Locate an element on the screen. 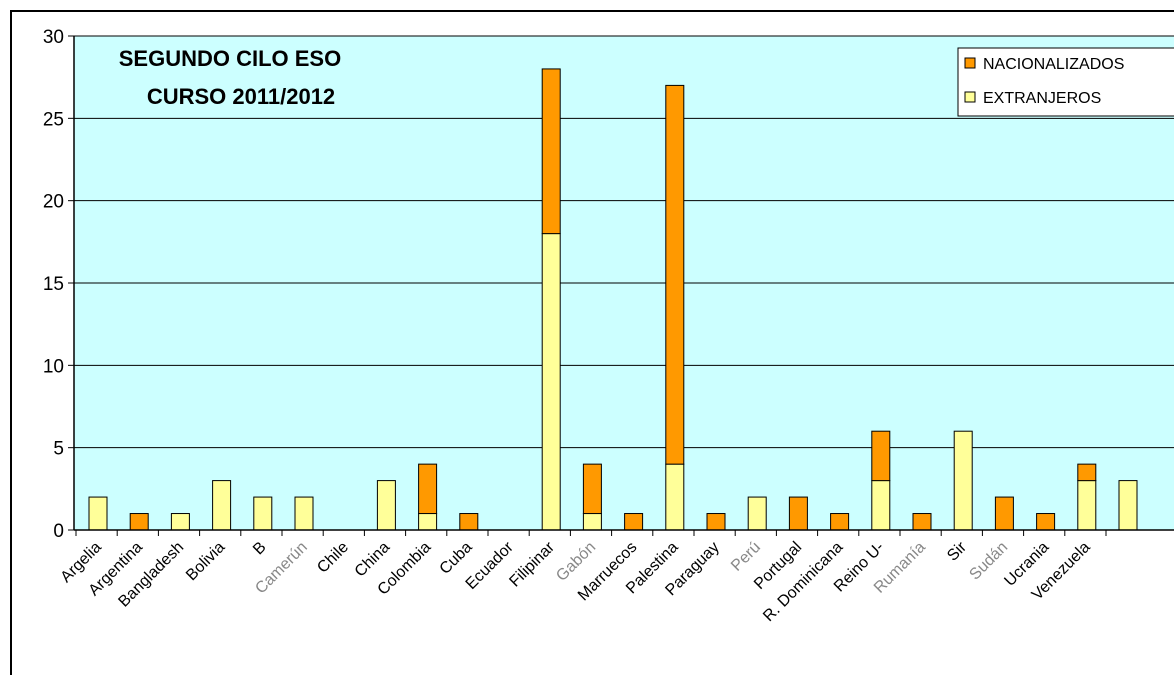 Image resolution: width=1174 pixels, height=675 pixels. y-tick-label: 25 is located at coordinates (53, 119).